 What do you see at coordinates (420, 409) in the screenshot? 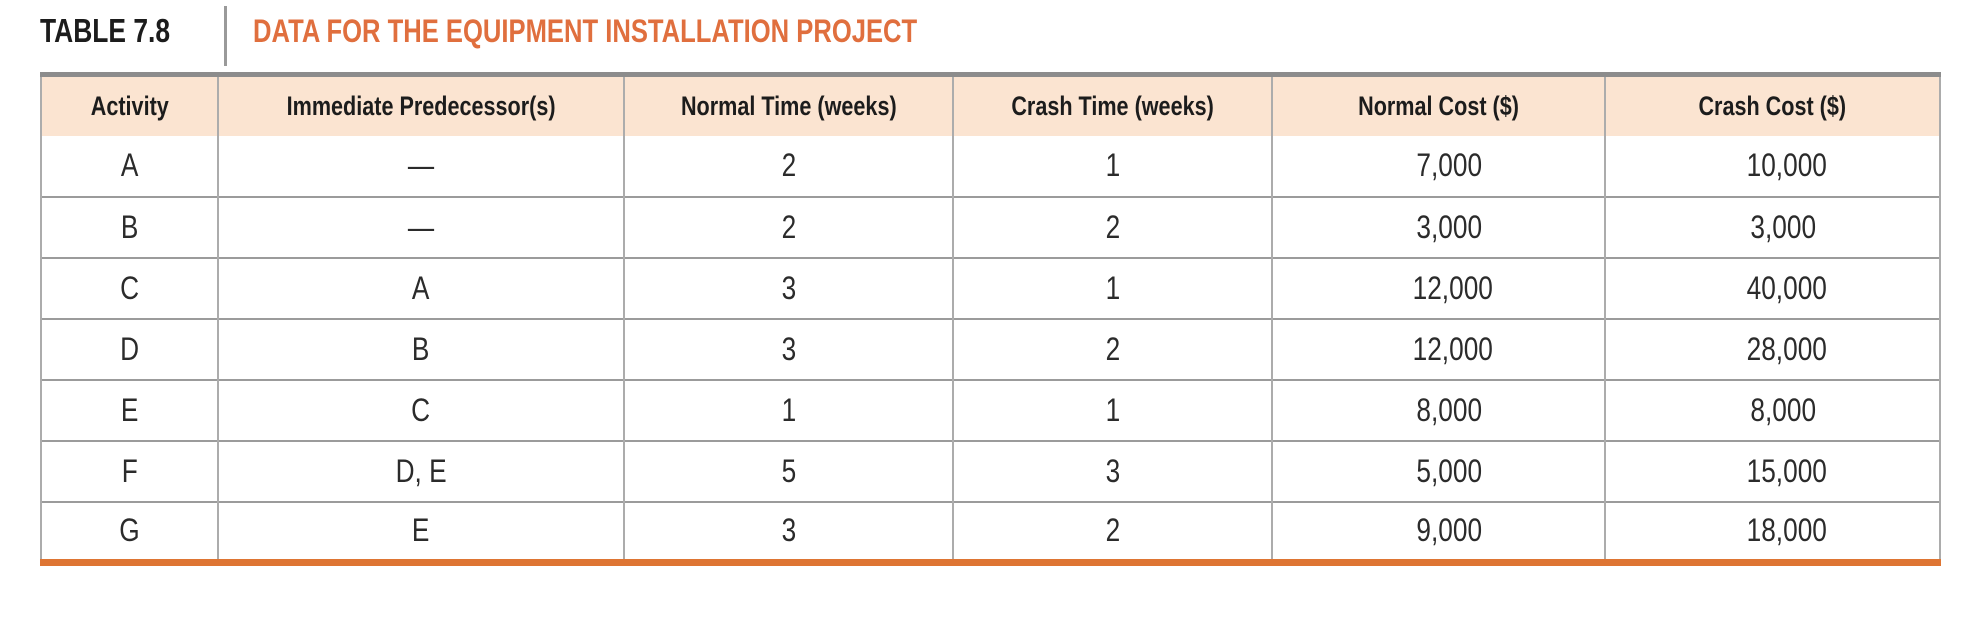
I see `predecessors-cell: C` at bounding box center [420, 409].